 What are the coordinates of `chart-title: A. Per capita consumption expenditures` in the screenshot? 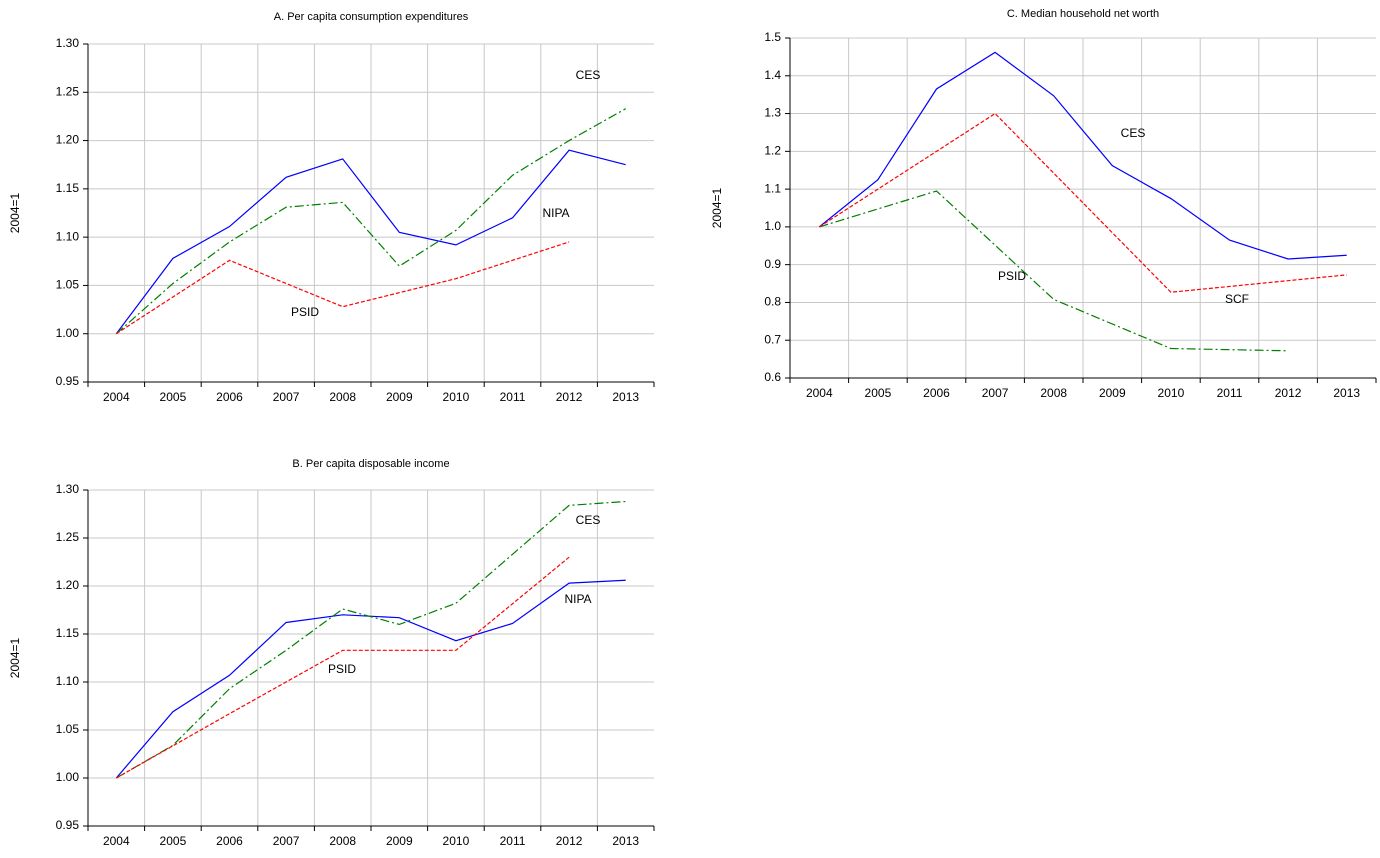 It's located at (371, 17).